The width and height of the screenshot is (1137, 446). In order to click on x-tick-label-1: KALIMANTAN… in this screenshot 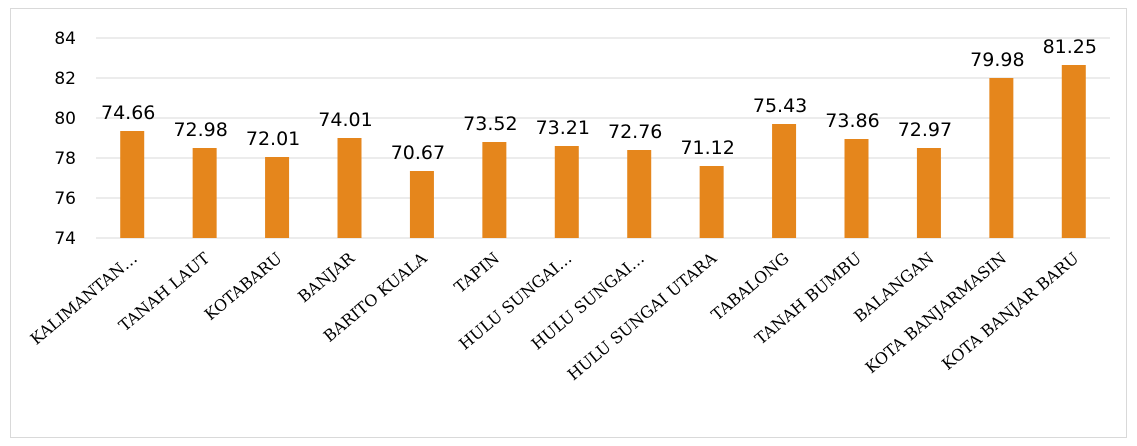, I will do `click(84, 299)`.